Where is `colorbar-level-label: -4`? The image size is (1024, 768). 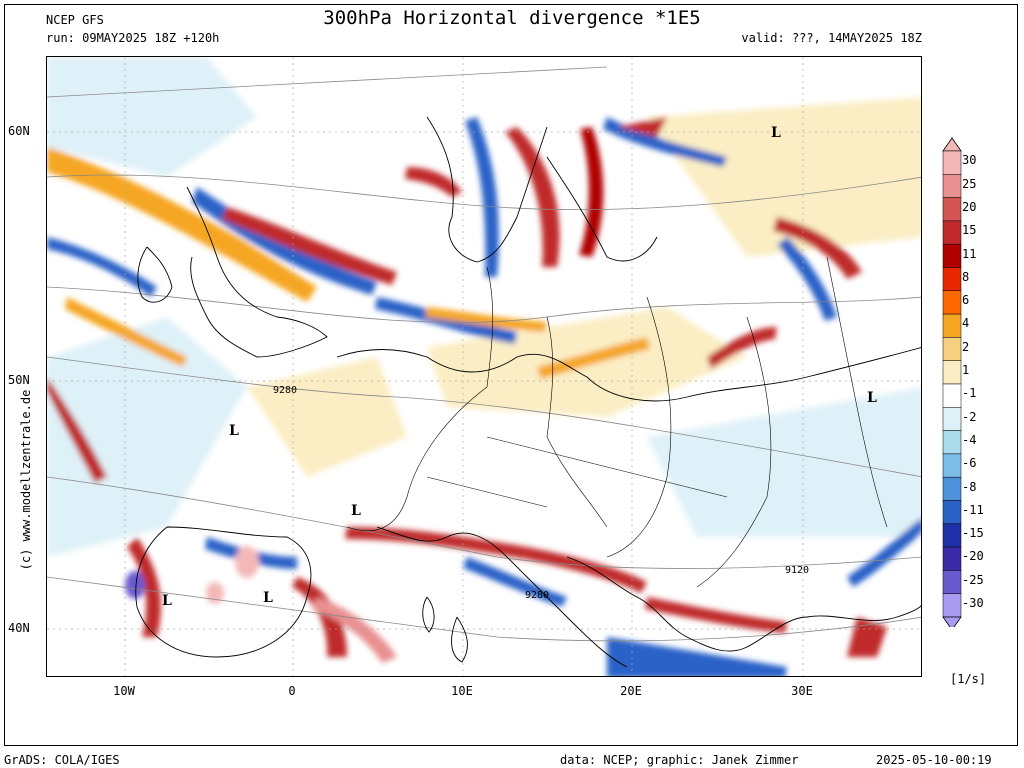
colorbar-level-label: -4 is located at coordinates (969, 439).